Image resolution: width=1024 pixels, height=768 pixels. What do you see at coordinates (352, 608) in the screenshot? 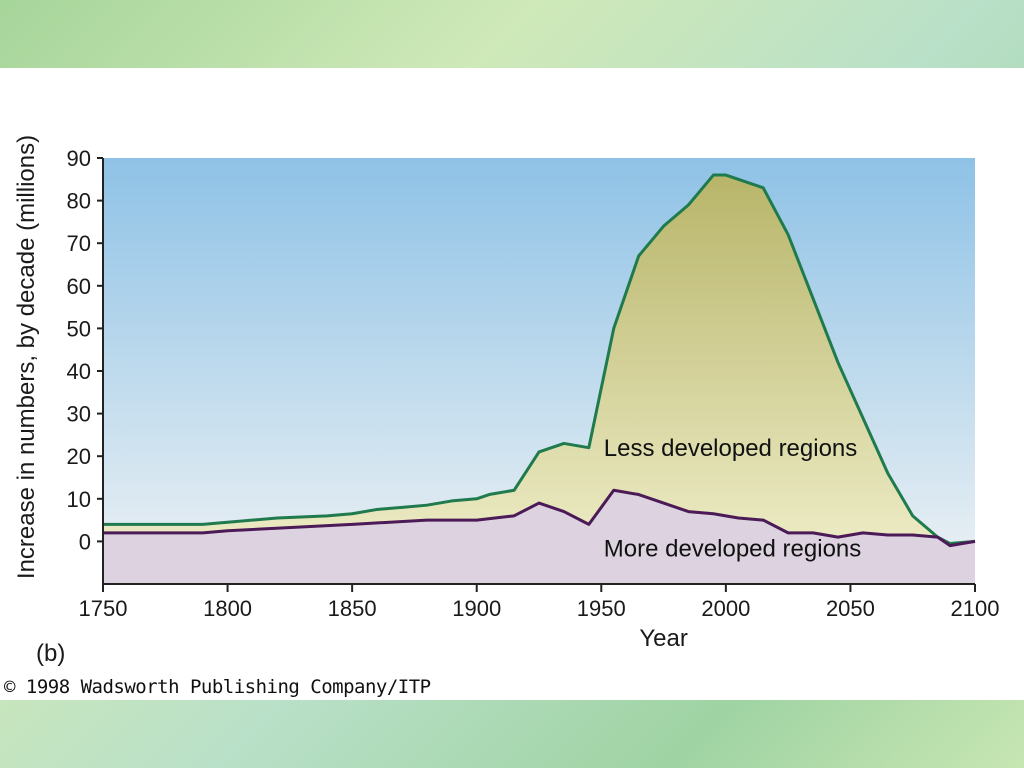
I see `x-tick-label: 1850` at bounding box center [352, 608].